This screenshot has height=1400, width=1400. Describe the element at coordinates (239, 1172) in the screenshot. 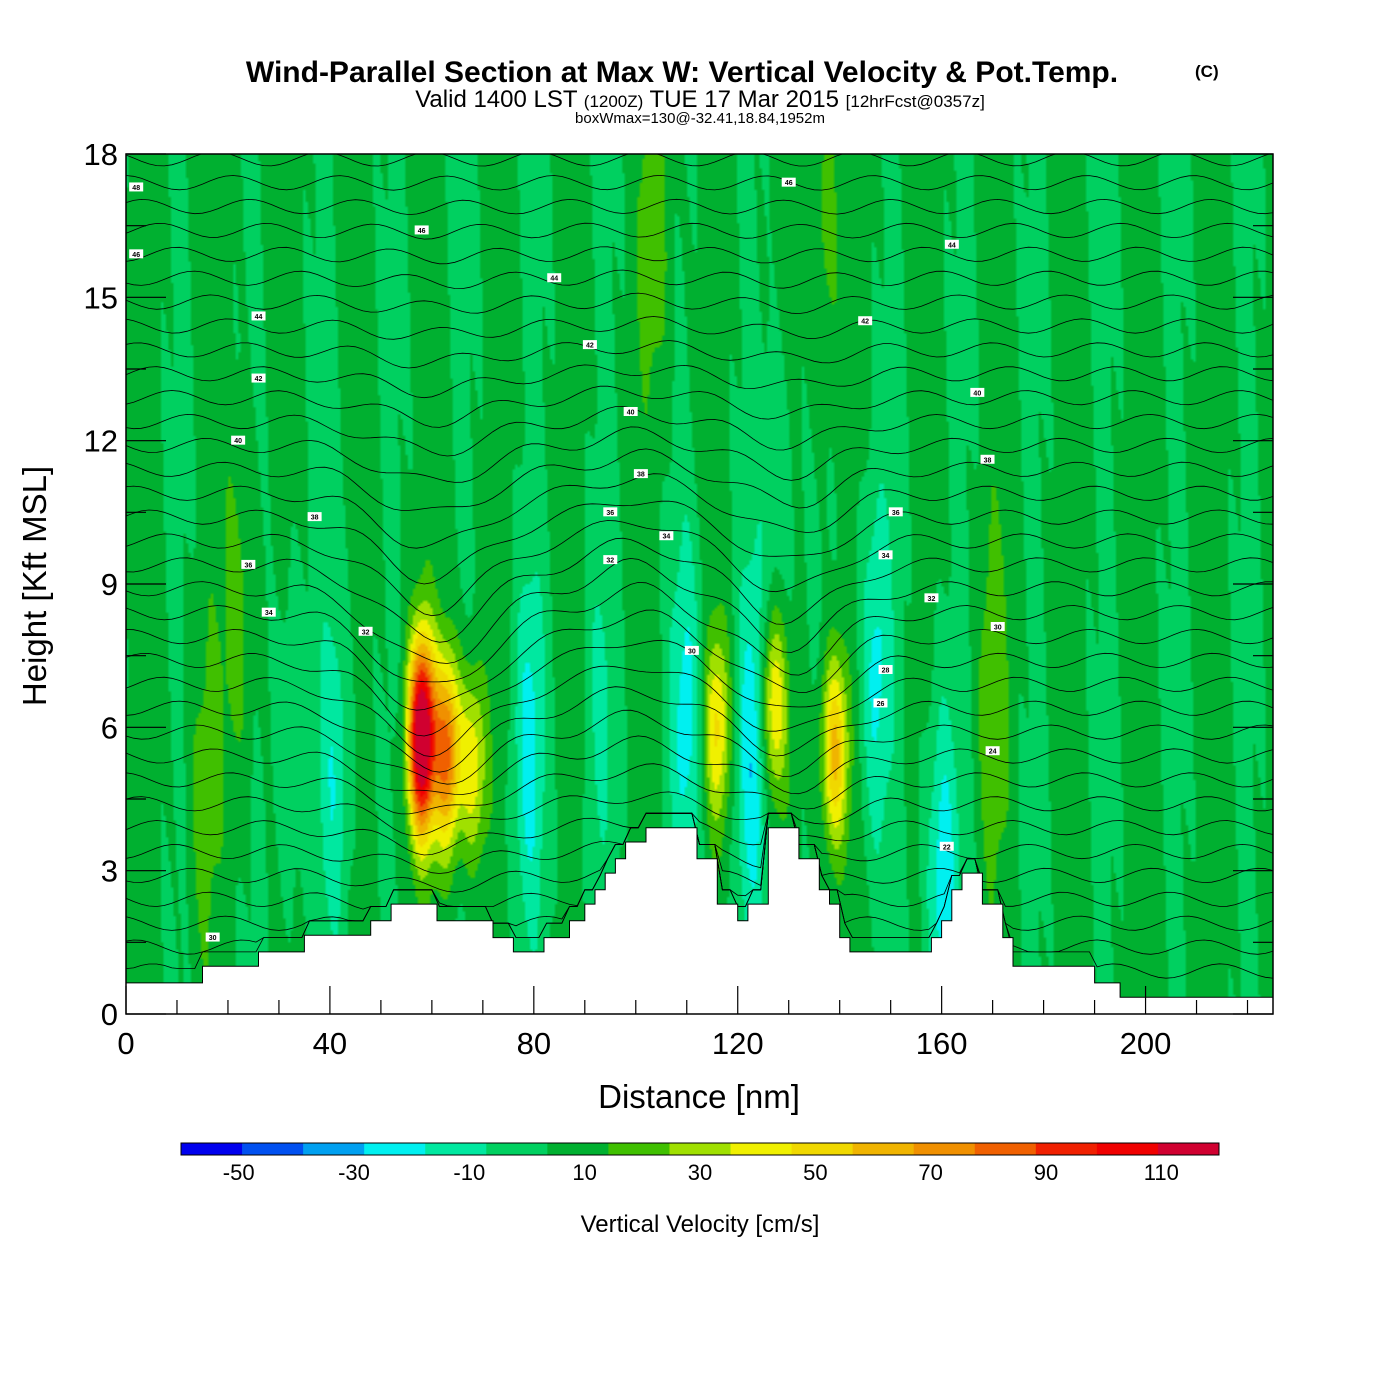

I see `colorbar-label: -50` at that location.